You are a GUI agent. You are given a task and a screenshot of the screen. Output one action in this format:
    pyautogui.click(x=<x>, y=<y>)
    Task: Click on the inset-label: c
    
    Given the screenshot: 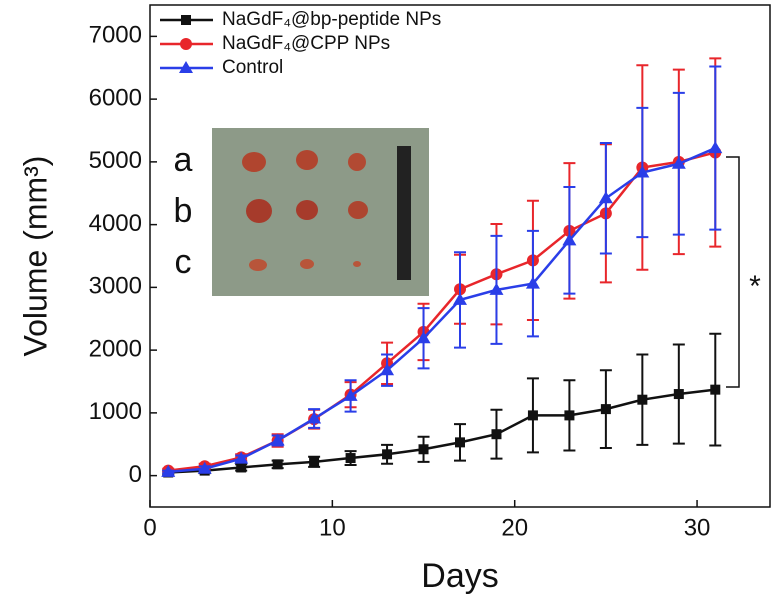 What is the action you would take?
    pyautogui.click(x=183, y=262)
    